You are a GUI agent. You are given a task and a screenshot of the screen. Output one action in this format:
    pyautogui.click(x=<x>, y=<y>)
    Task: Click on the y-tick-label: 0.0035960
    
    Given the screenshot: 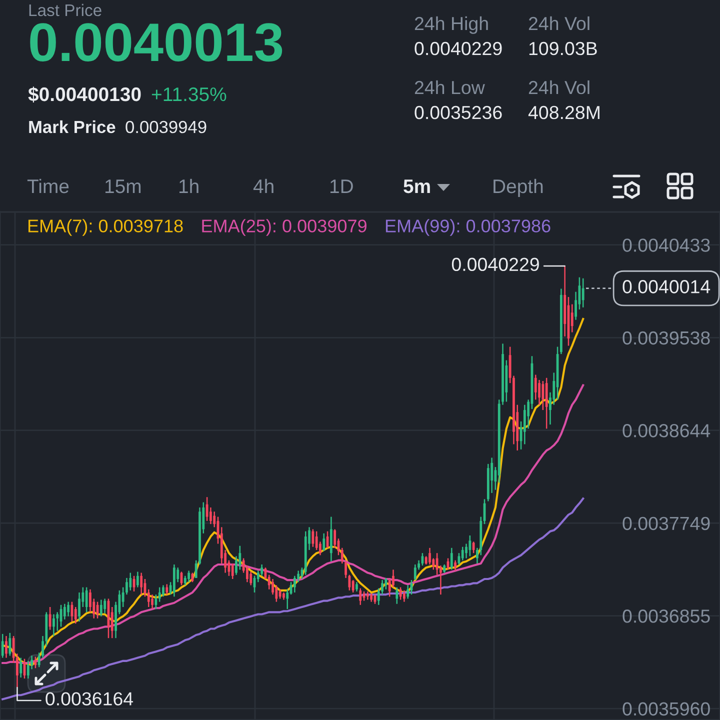 What is the action you would take?
    pyautogui.click(x=666, y=709)
    